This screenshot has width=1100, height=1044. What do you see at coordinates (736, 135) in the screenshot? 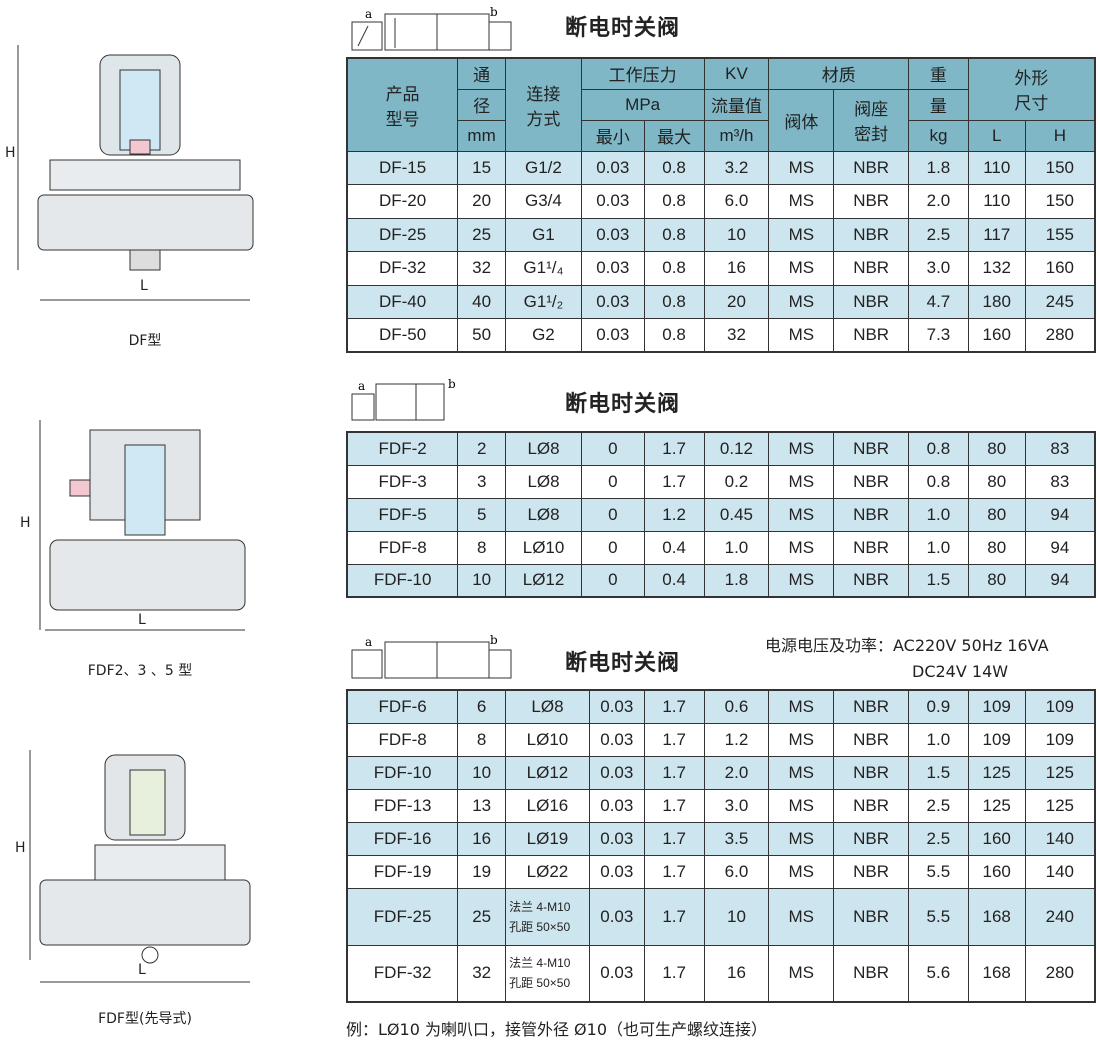
I see `header-kv-unit: m³/h` at bounding box center [736, 135].